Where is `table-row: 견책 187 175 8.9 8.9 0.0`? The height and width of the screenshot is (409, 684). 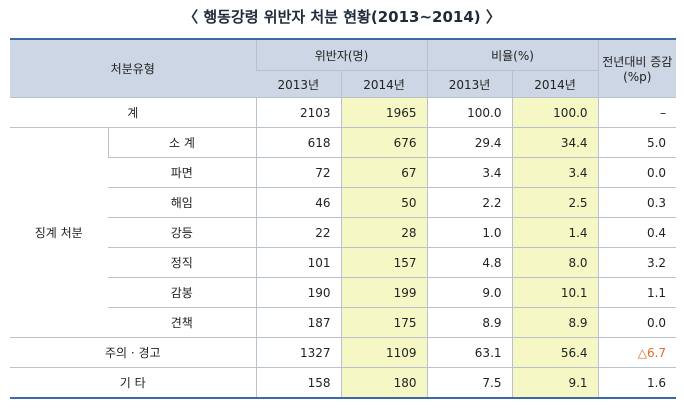
table-row: 견책 187 175 8.9 8.9 0.0 is located at coordinates (343, 322).